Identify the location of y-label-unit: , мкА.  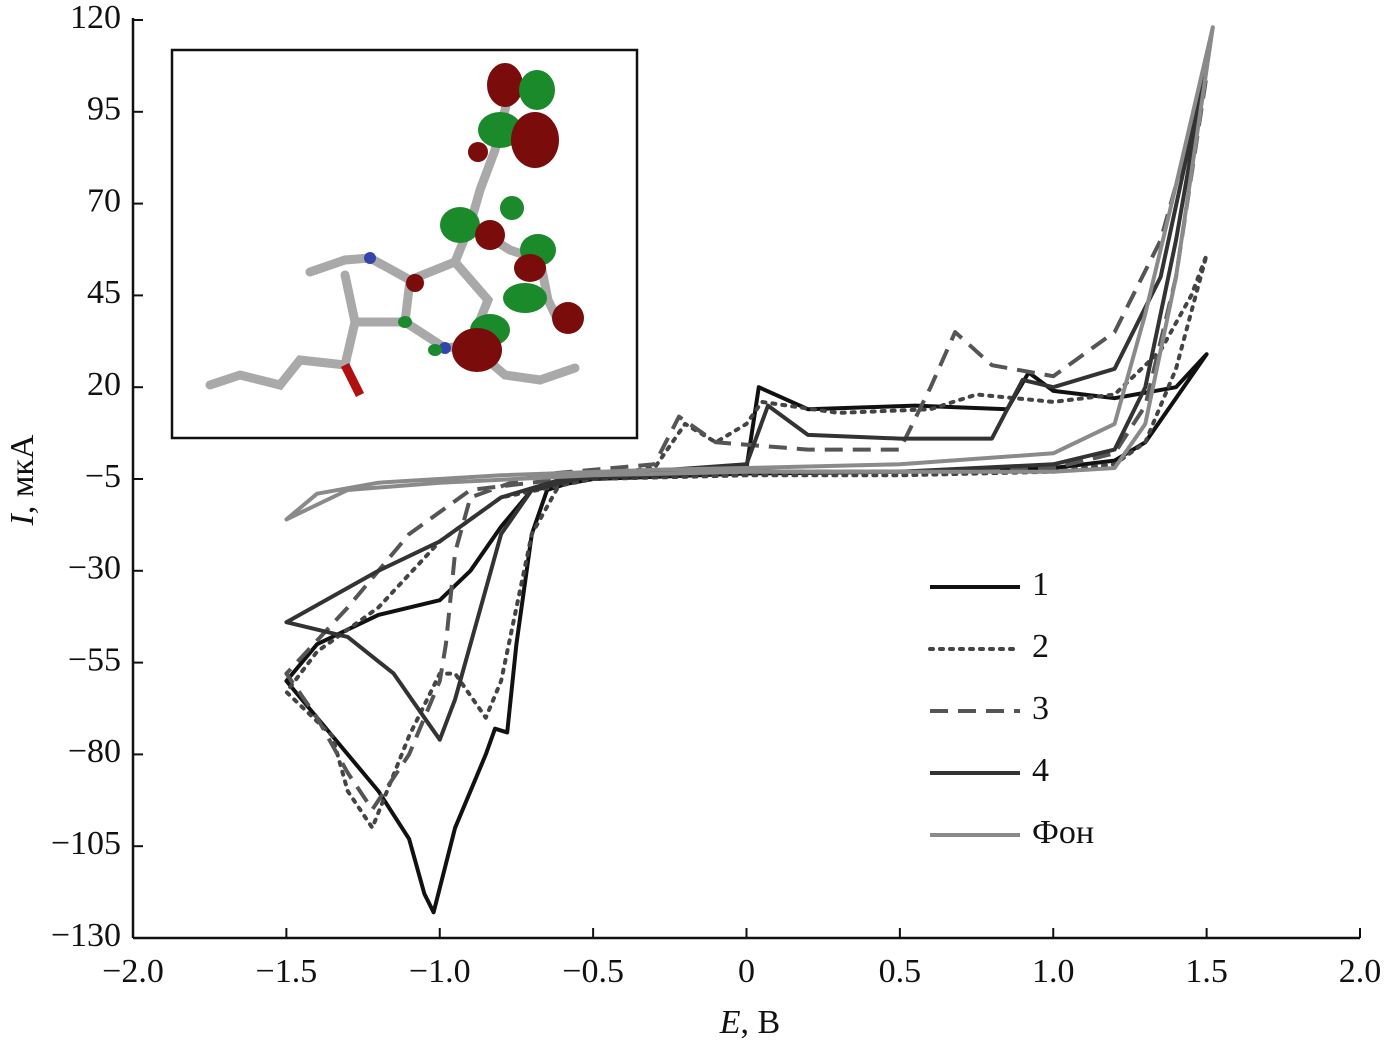
(22, 474).